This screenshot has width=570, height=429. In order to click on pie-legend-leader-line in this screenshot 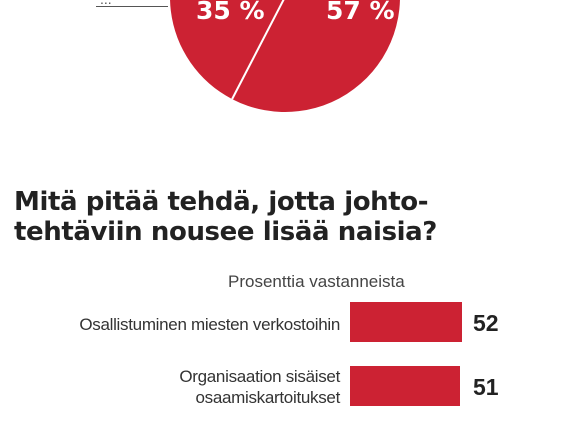, I will do `click(132, 6)`.